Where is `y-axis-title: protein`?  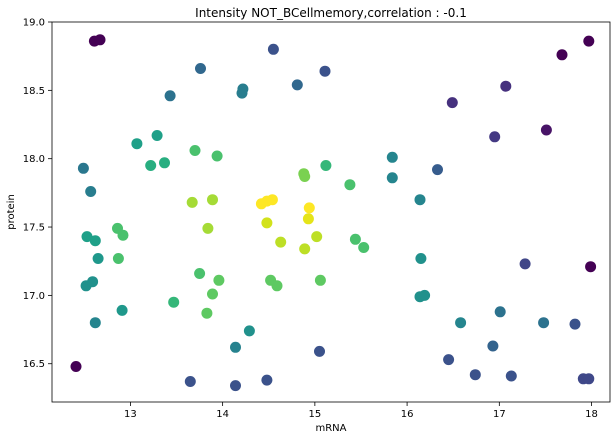 y-axis-title: protein is located at coordinates (11, 212).